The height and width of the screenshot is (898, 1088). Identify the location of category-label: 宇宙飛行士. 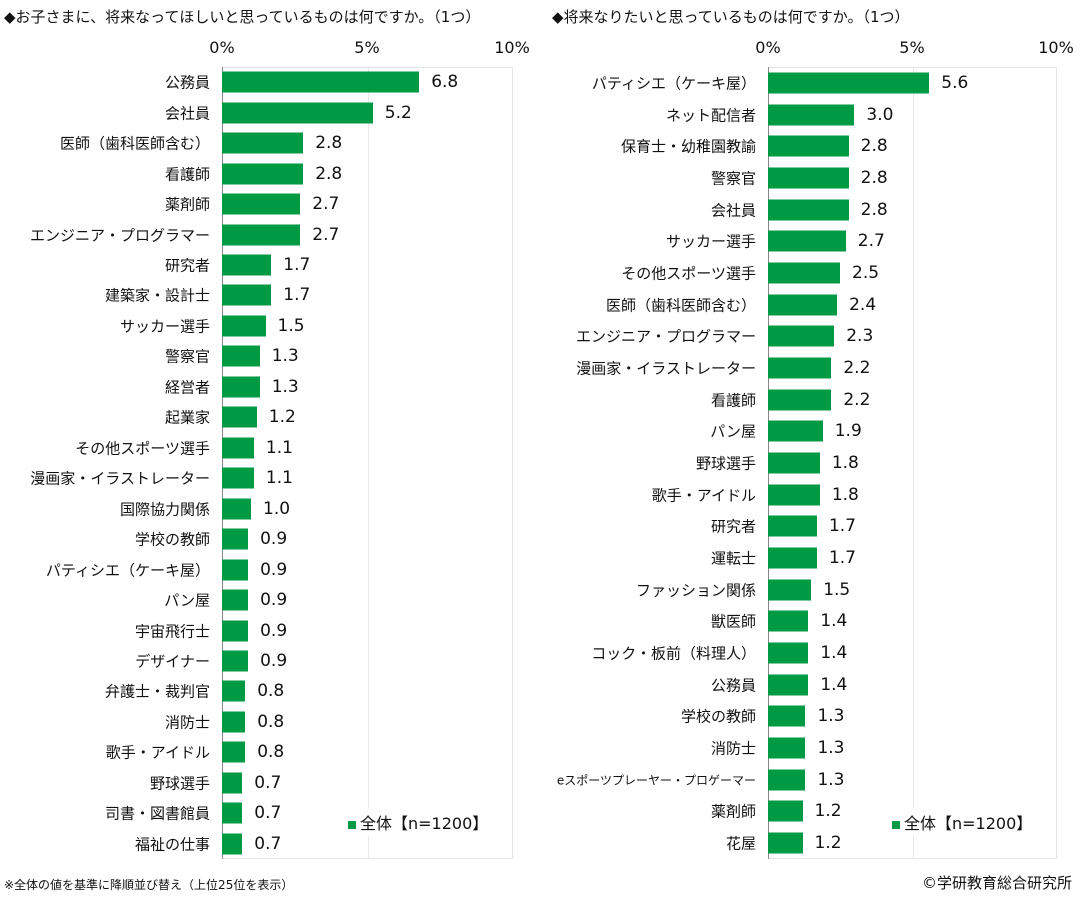
(172, 631).